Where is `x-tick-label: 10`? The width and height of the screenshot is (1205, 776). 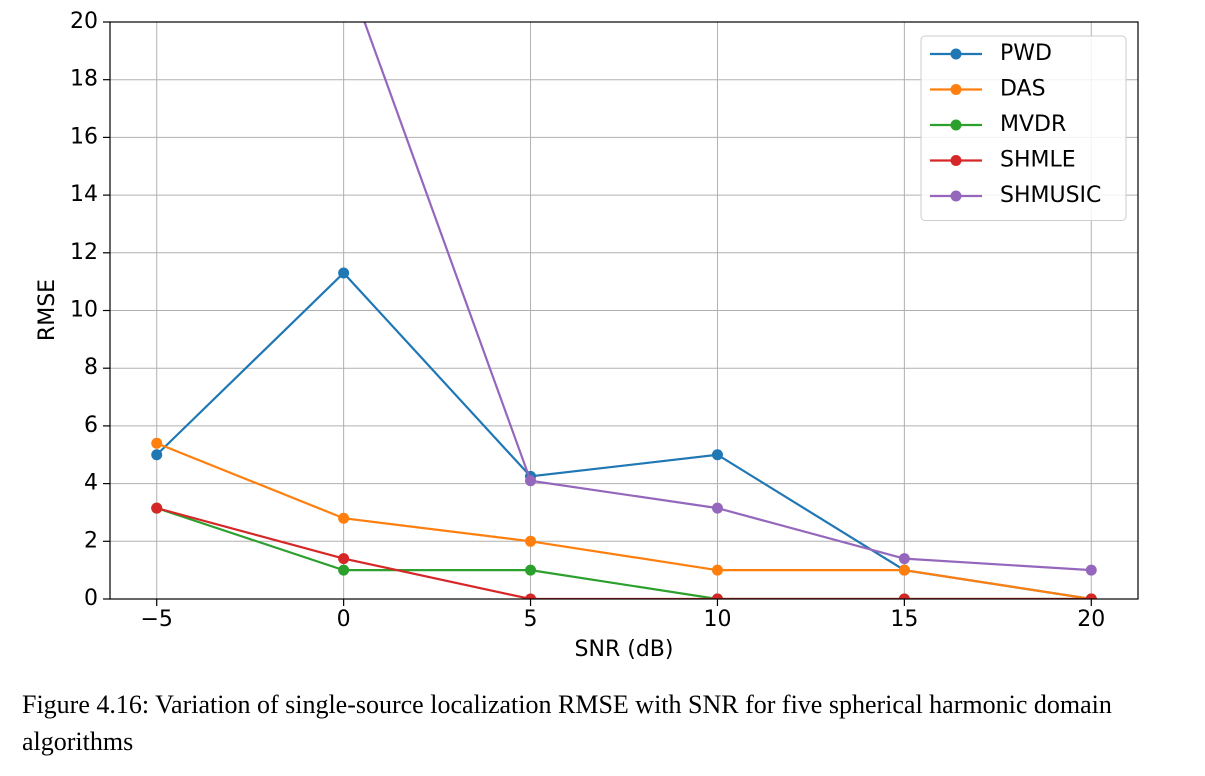 x-tick-label: 10 is located at coordinates (717, 619).